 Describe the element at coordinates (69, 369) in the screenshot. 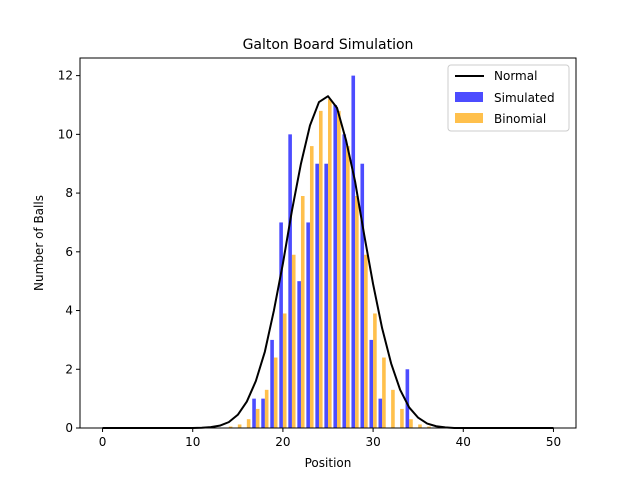

I see `y-tick-label-2: 2` at that location.